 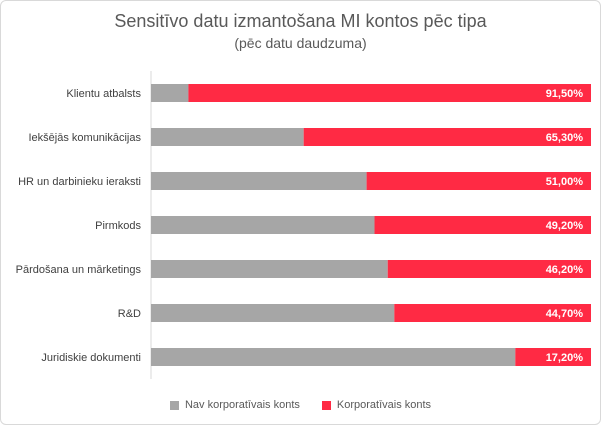 I want to click on legend-swatch-corporate, so click(x=326, y=405).